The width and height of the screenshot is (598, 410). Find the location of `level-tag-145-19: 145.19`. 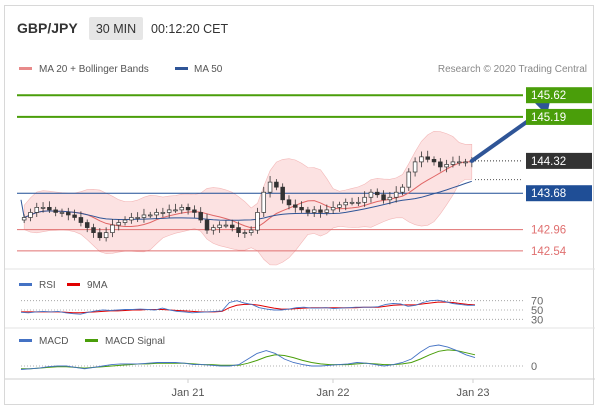

level-tag-145-19: 145.19 is located at coordinates (548, 118).